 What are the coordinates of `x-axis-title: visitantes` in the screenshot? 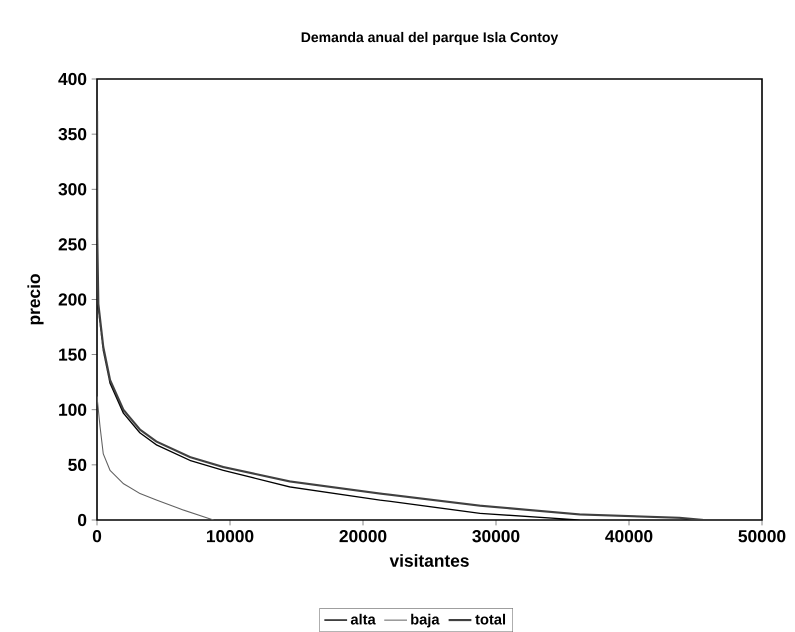 It's located at (429, 560).